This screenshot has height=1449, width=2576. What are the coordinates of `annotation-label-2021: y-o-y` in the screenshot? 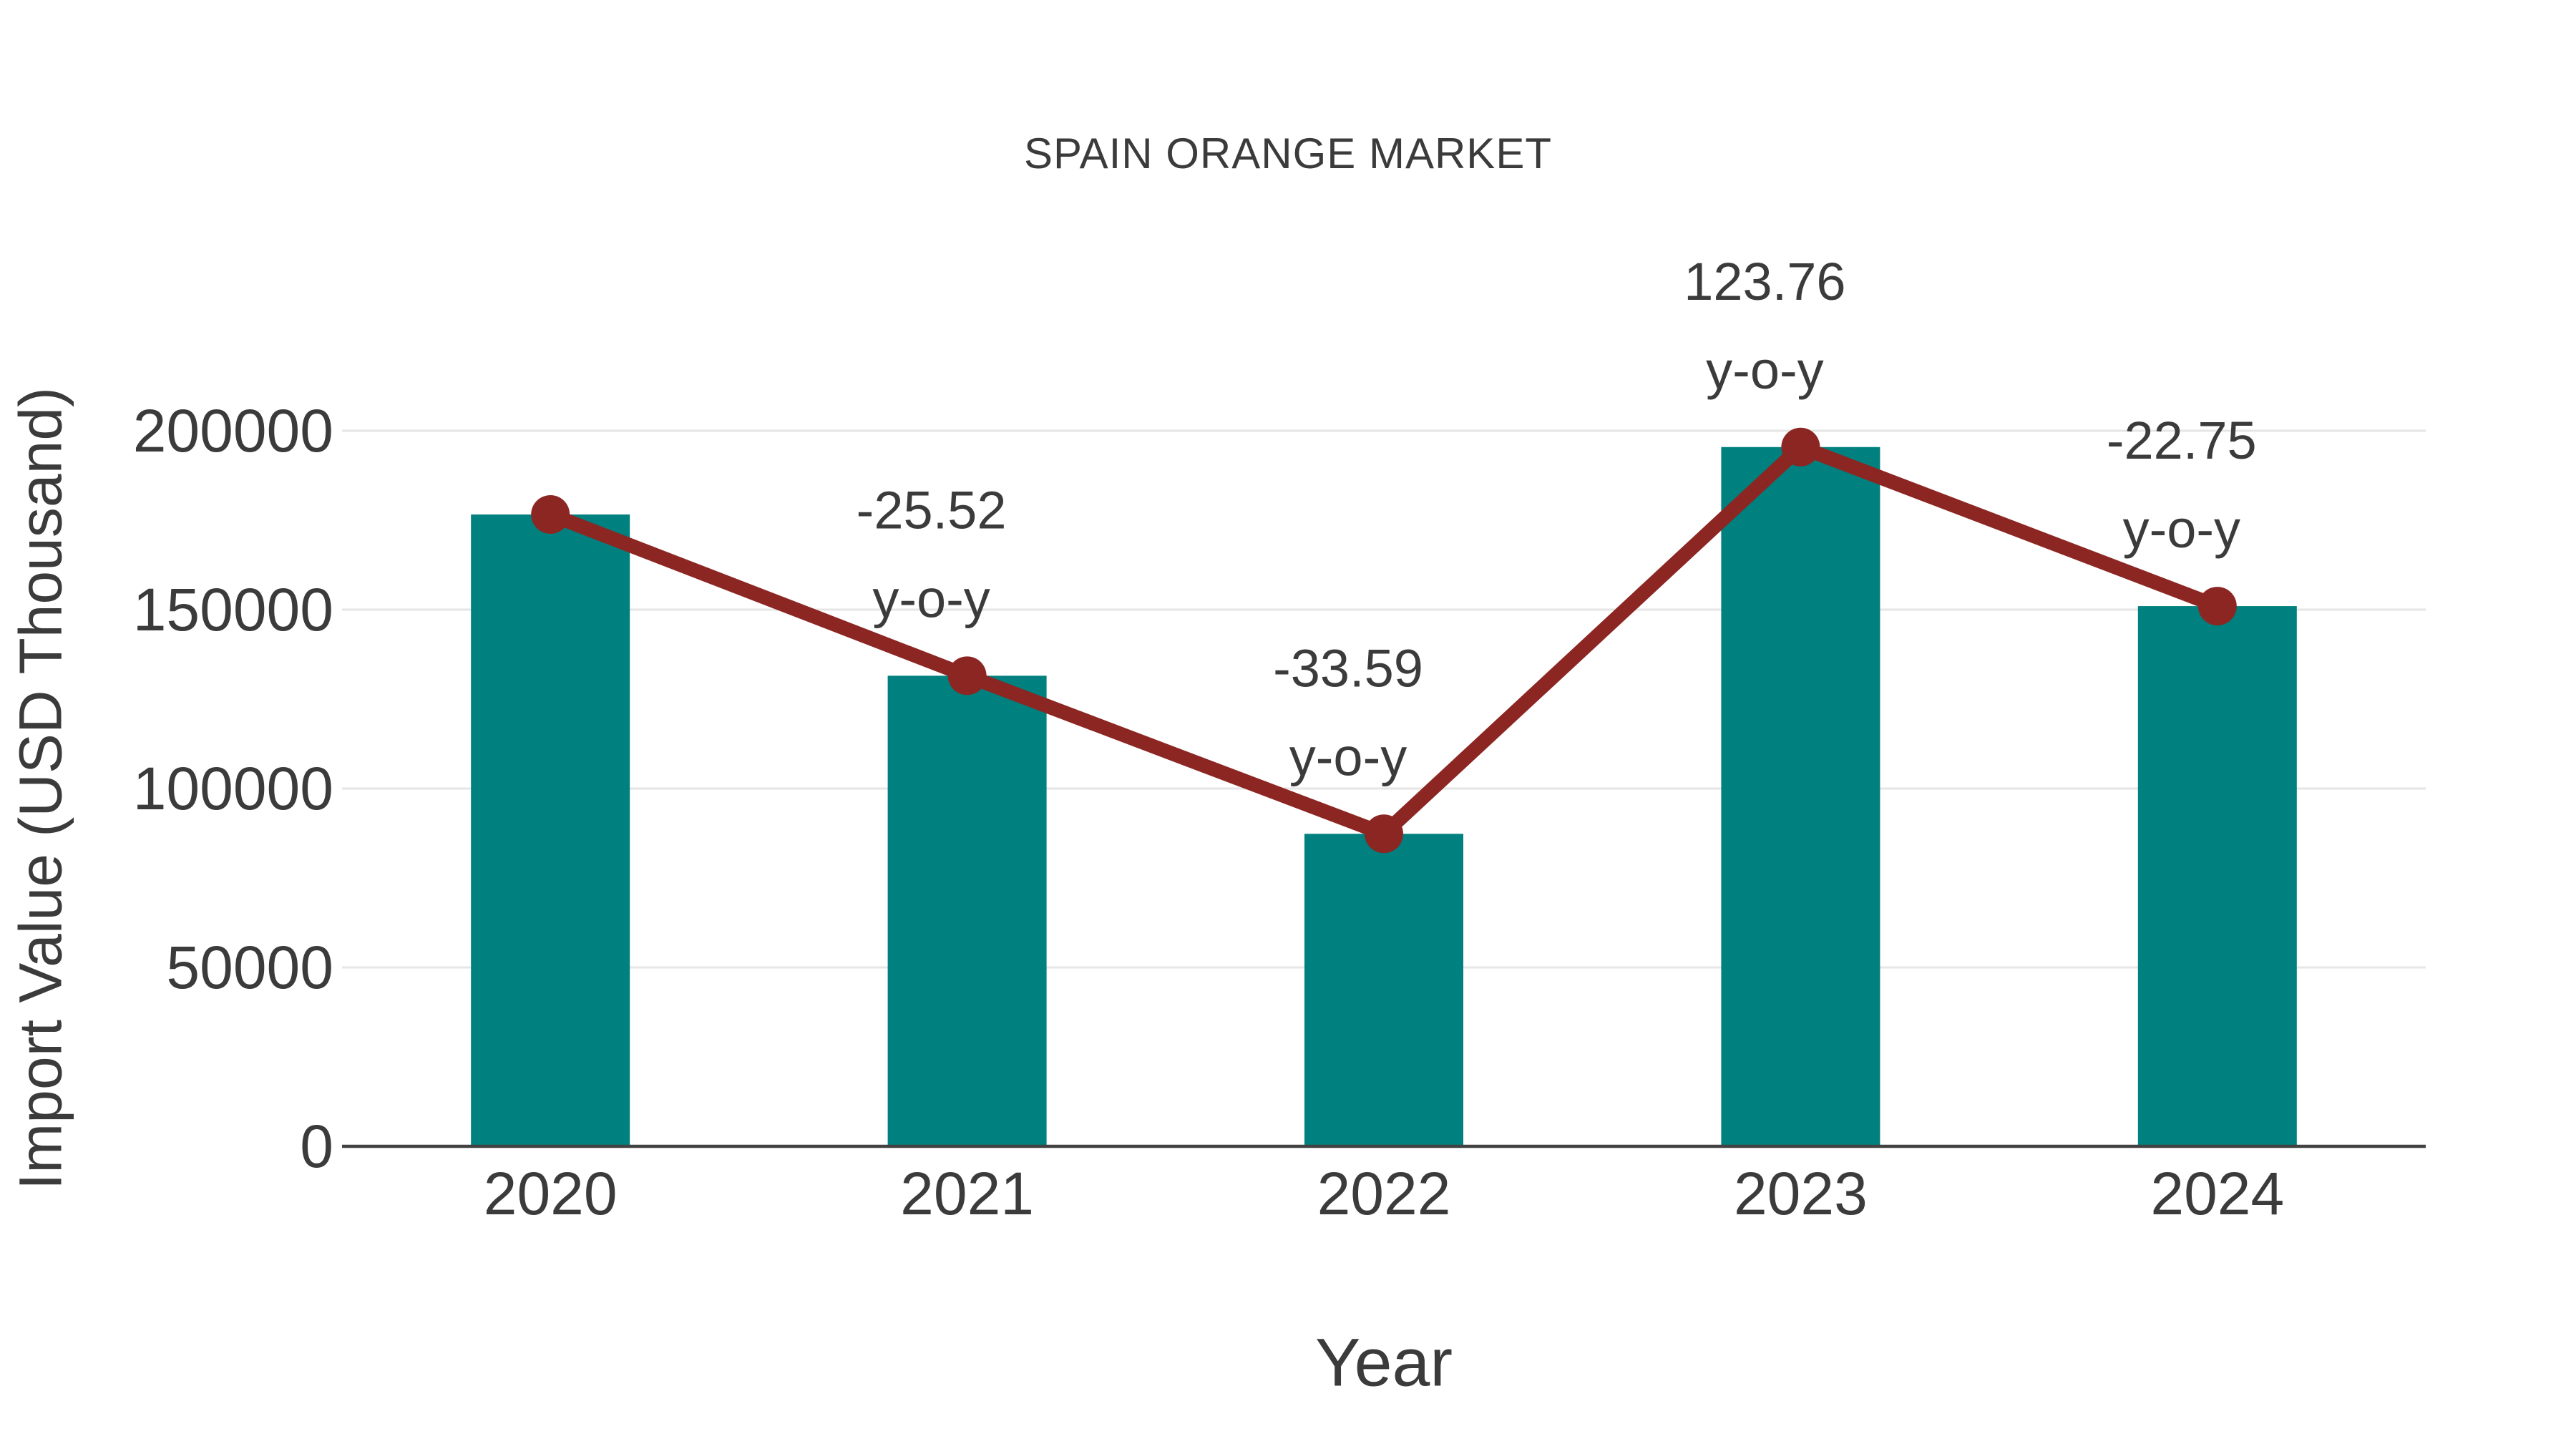 It's located at (931, 598).